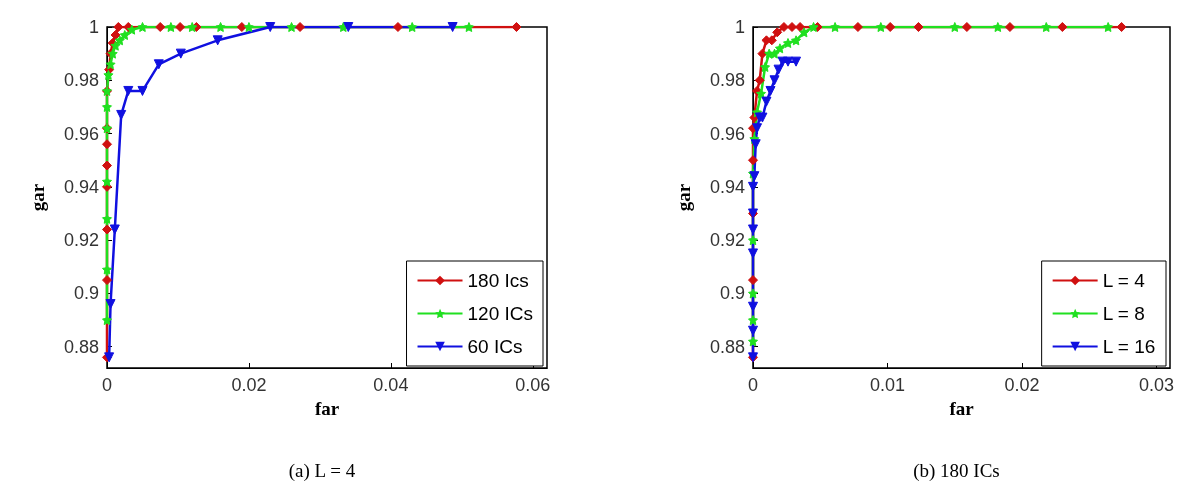 Image resolution: width=1200 pixels, height=495 pixels. I want to click on x-tick-label: 0.04, so click(391, 385).